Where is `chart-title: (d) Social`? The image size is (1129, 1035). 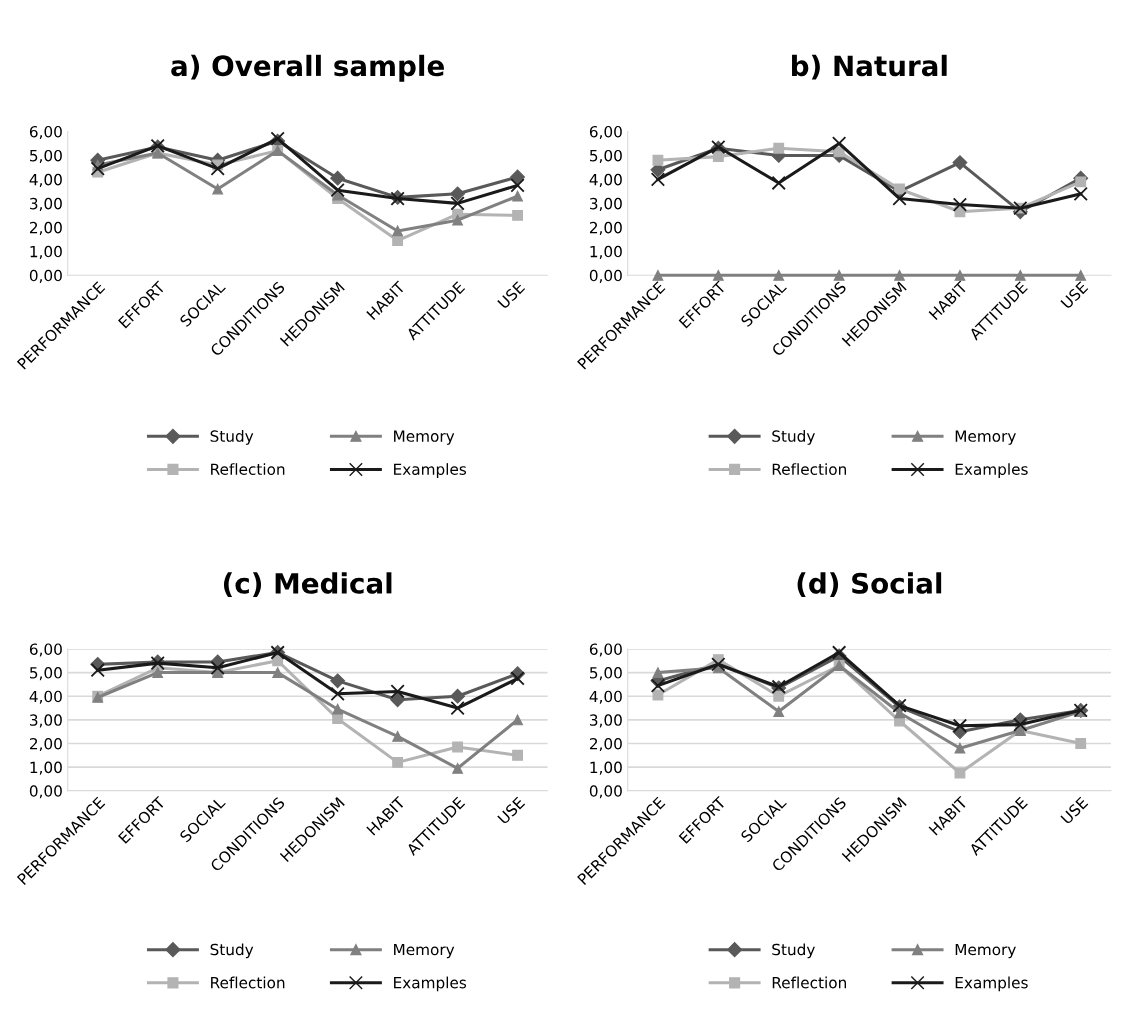
chart-title: (d) Social is located at coordinates (869, 585).